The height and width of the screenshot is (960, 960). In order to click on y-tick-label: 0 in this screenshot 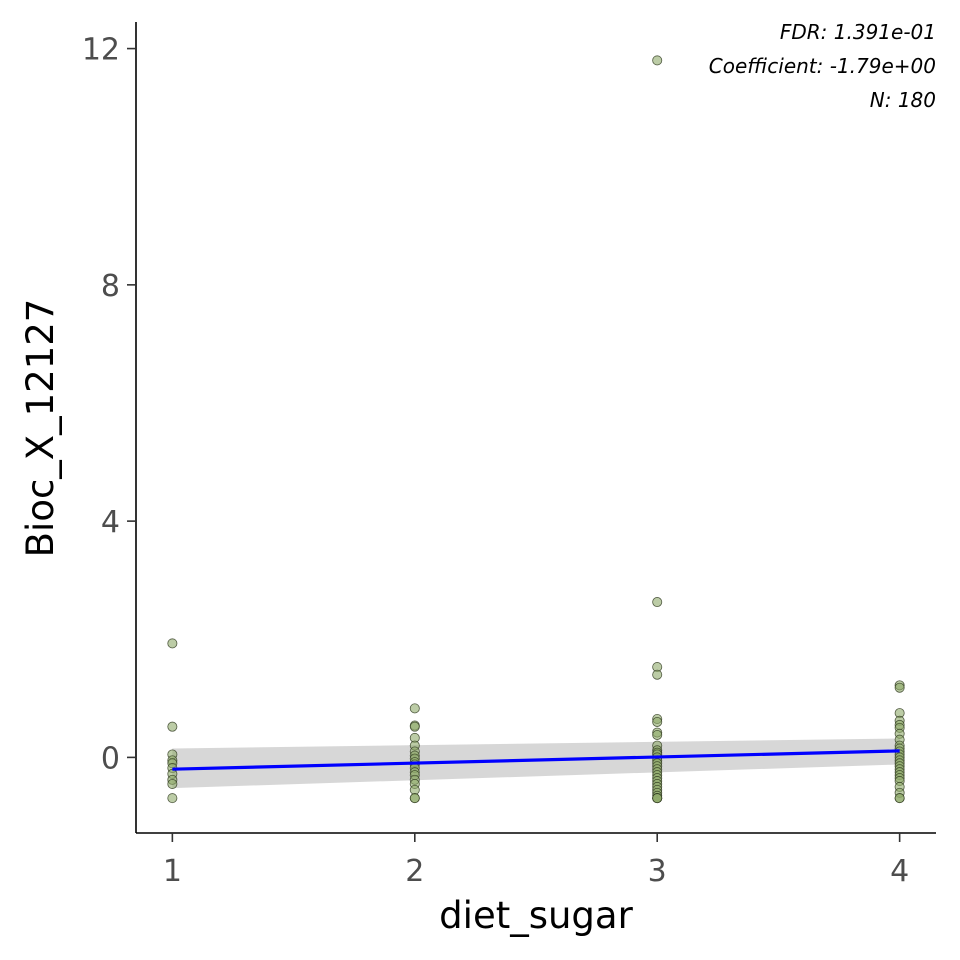, I will do `click(110, 758)`.